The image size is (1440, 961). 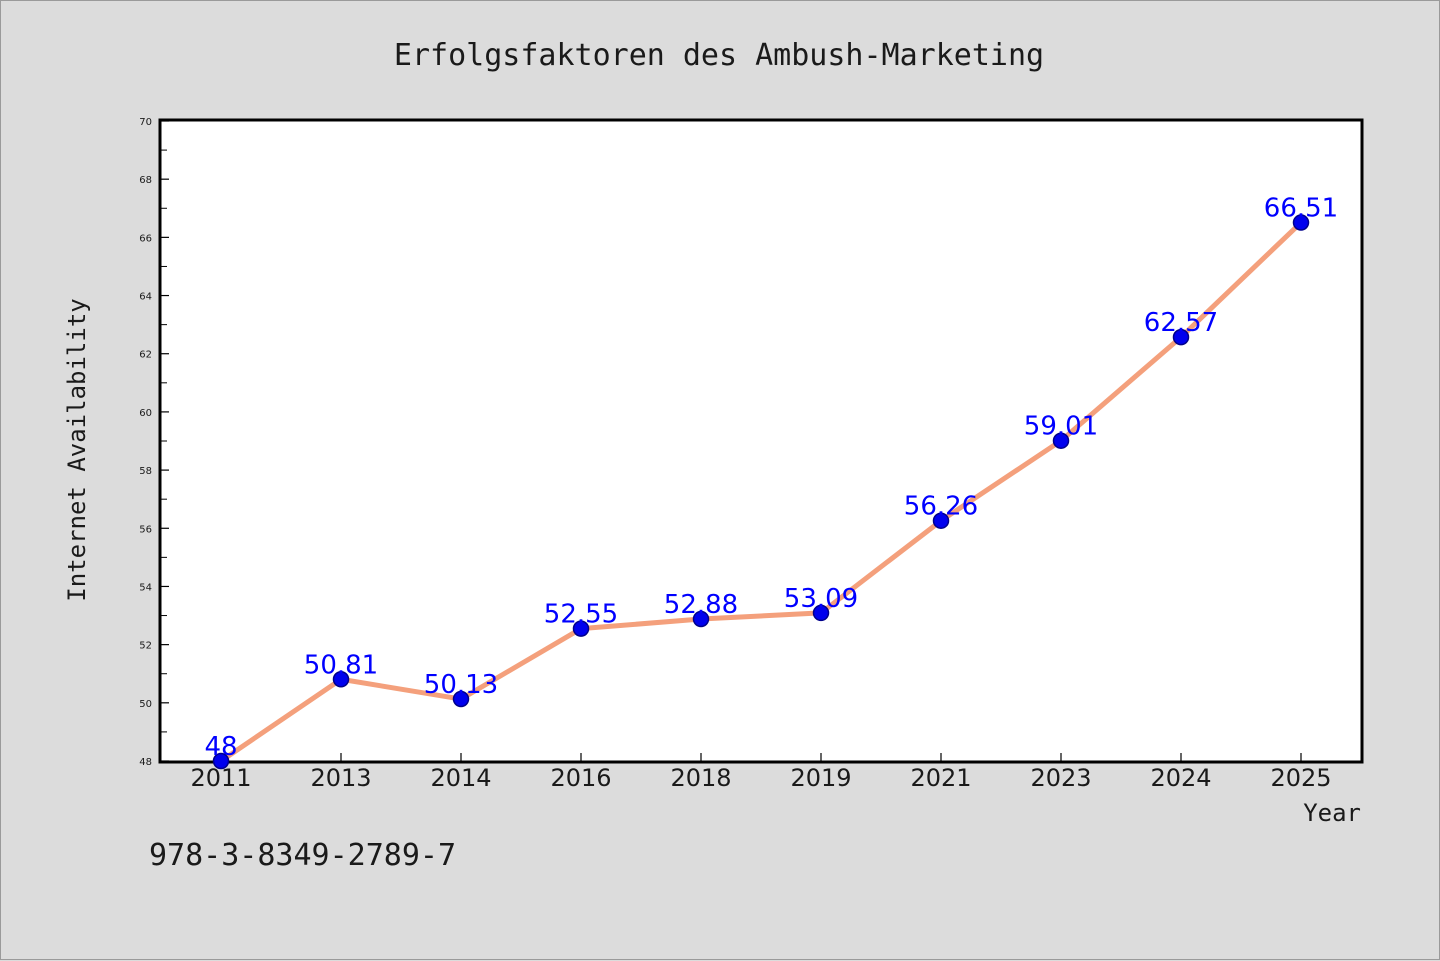 I want to click on x-tick-label: 2013, so click(x=340, y=778).